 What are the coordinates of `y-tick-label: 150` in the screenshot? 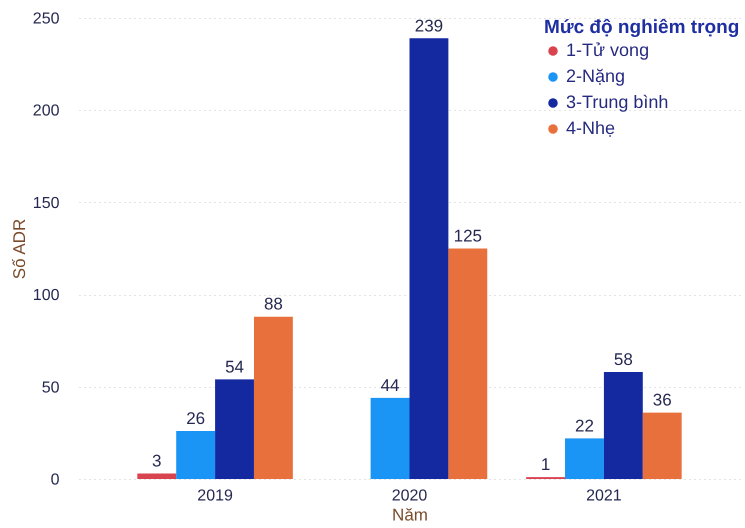 It's located at (46, 203).